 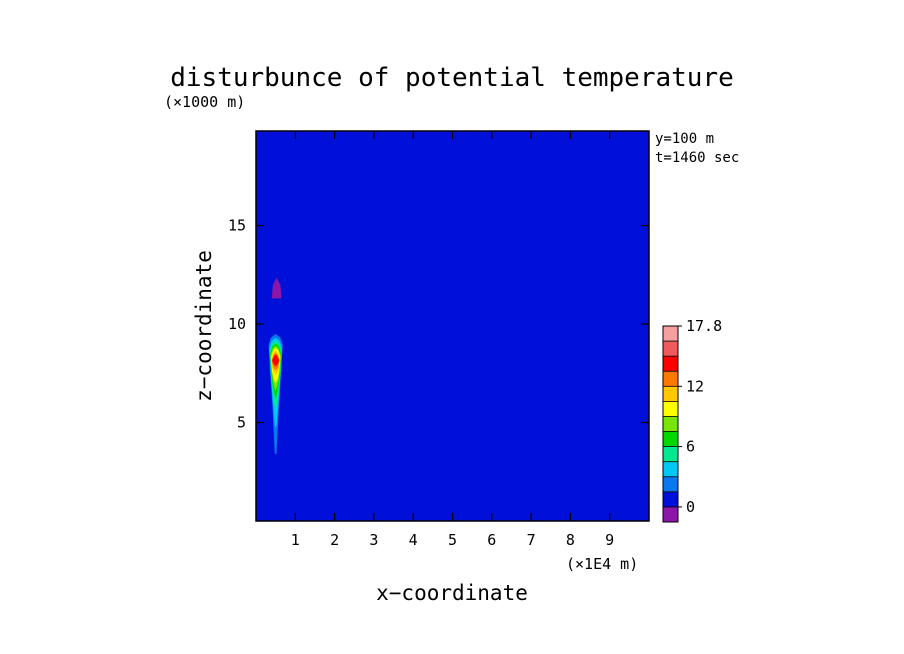 What do you see at coordinates (237, 324) in the screenshot?
I see `y-tick-label: 10` at bounding box center [237, 324].